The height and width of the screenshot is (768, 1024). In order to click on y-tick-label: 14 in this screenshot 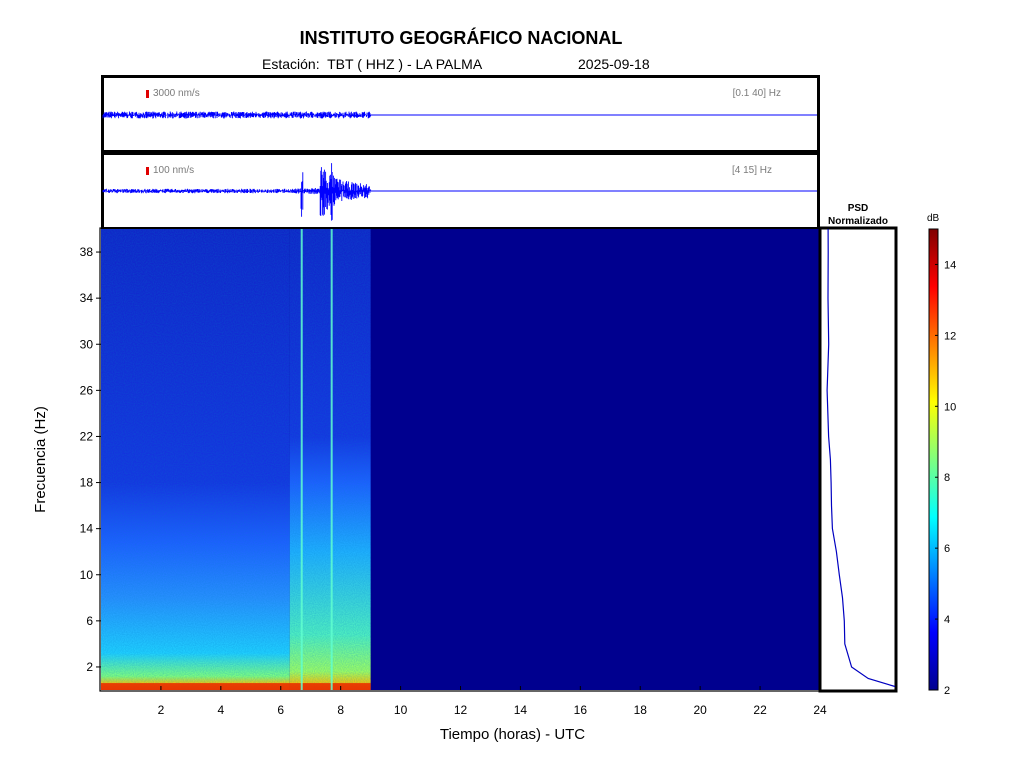, I will do `click(87, 529)`.